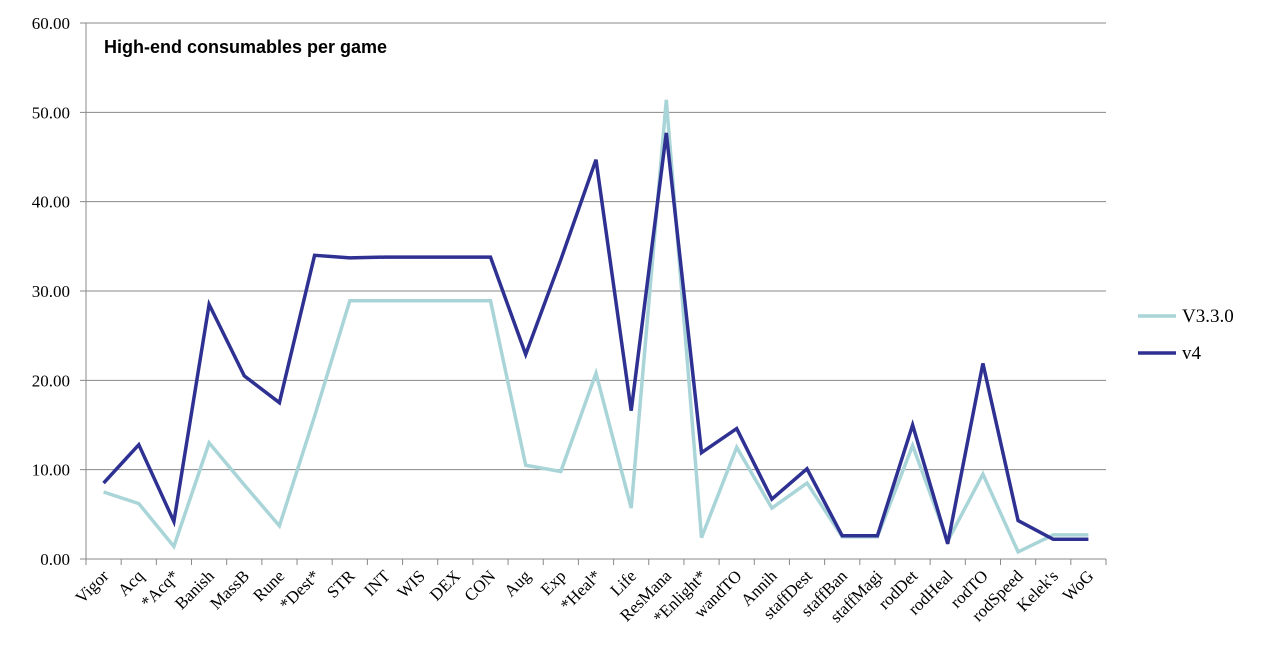 This screenshot has height=666, width=1266. Describe the element at coordinates (55, 559) in the screenshot. I see `y-tick-label: 0.00` at that location.